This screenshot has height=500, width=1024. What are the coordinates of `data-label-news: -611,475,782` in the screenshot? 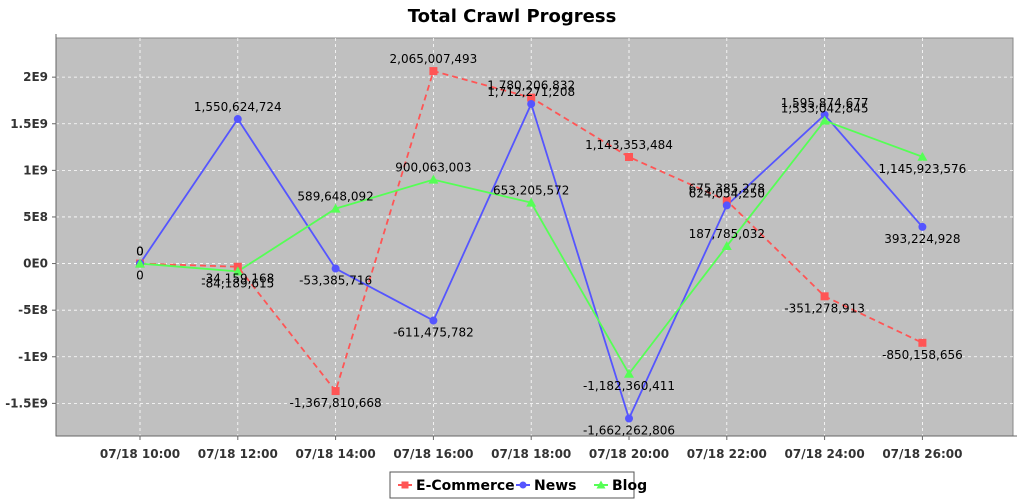 It's located at (433, 333).